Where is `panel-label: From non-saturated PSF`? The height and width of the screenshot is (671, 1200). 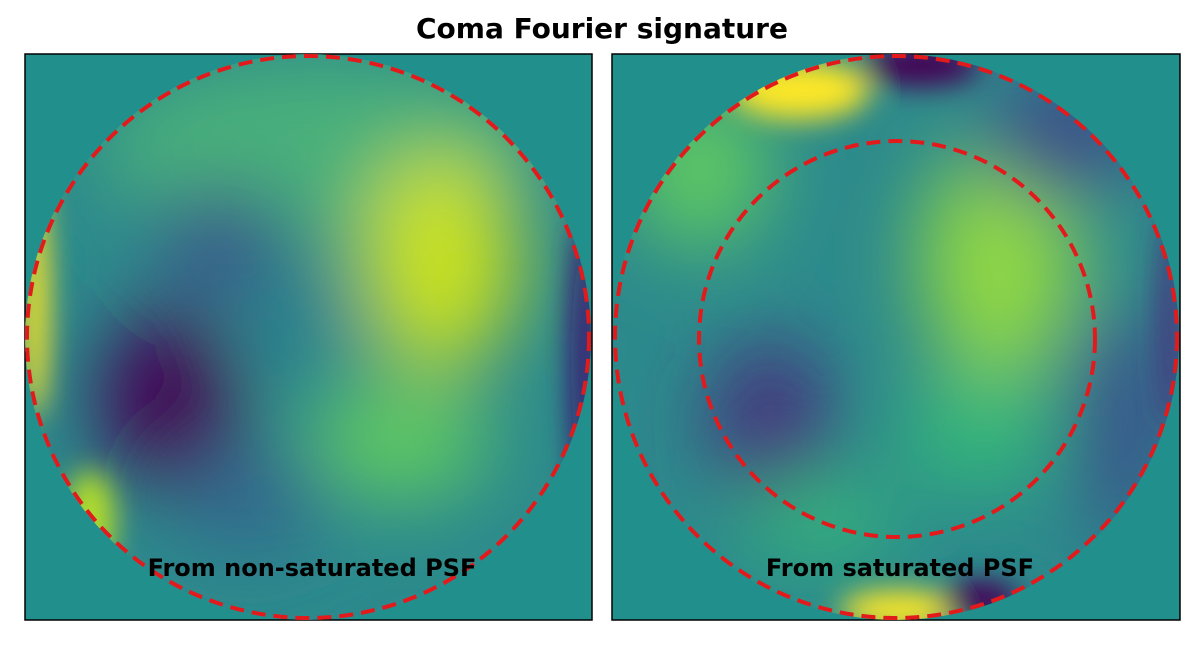 panel-label: From non-saturated PSF is located at coordinates (312, 568).